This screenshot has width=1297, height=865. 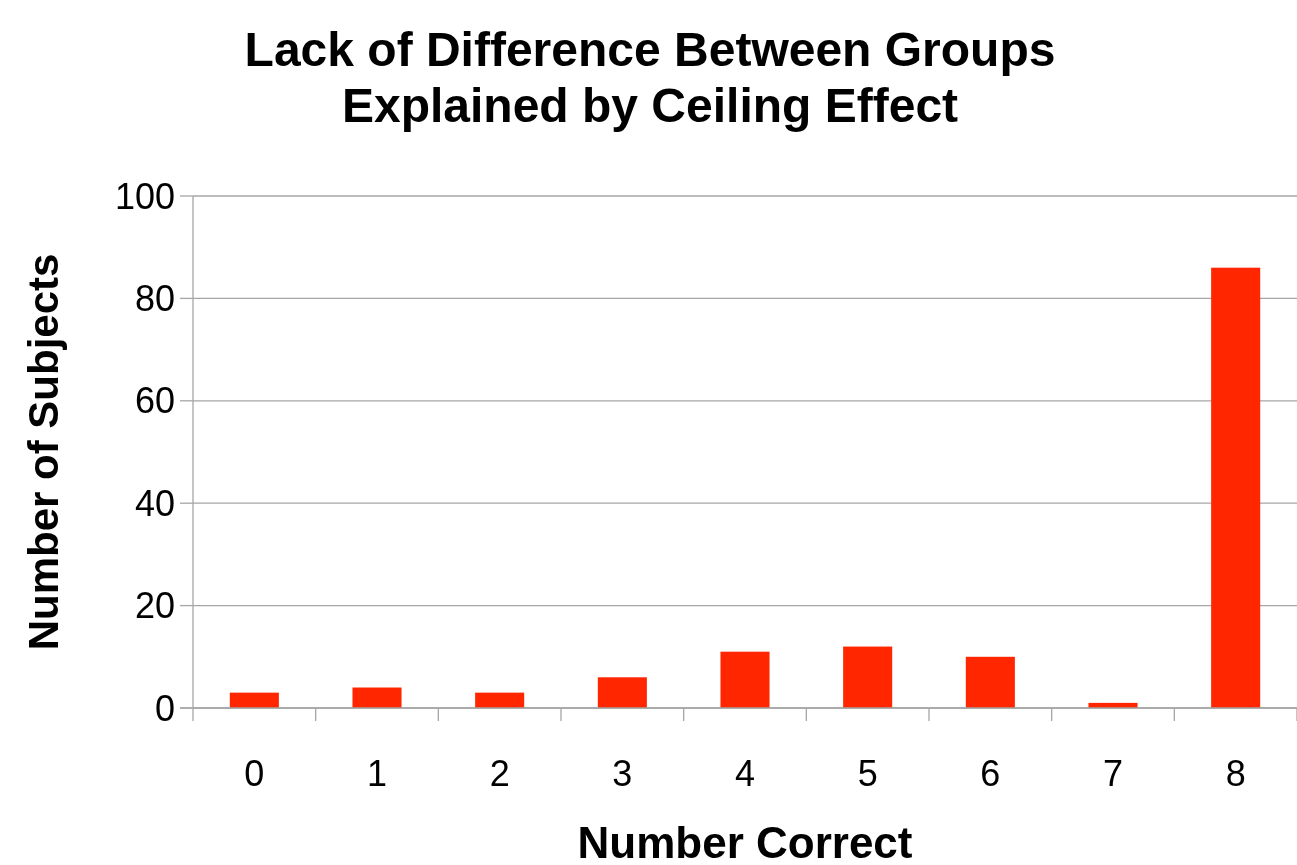 I want to click on x-tick-label: 8, so click(x=1235, y=773).